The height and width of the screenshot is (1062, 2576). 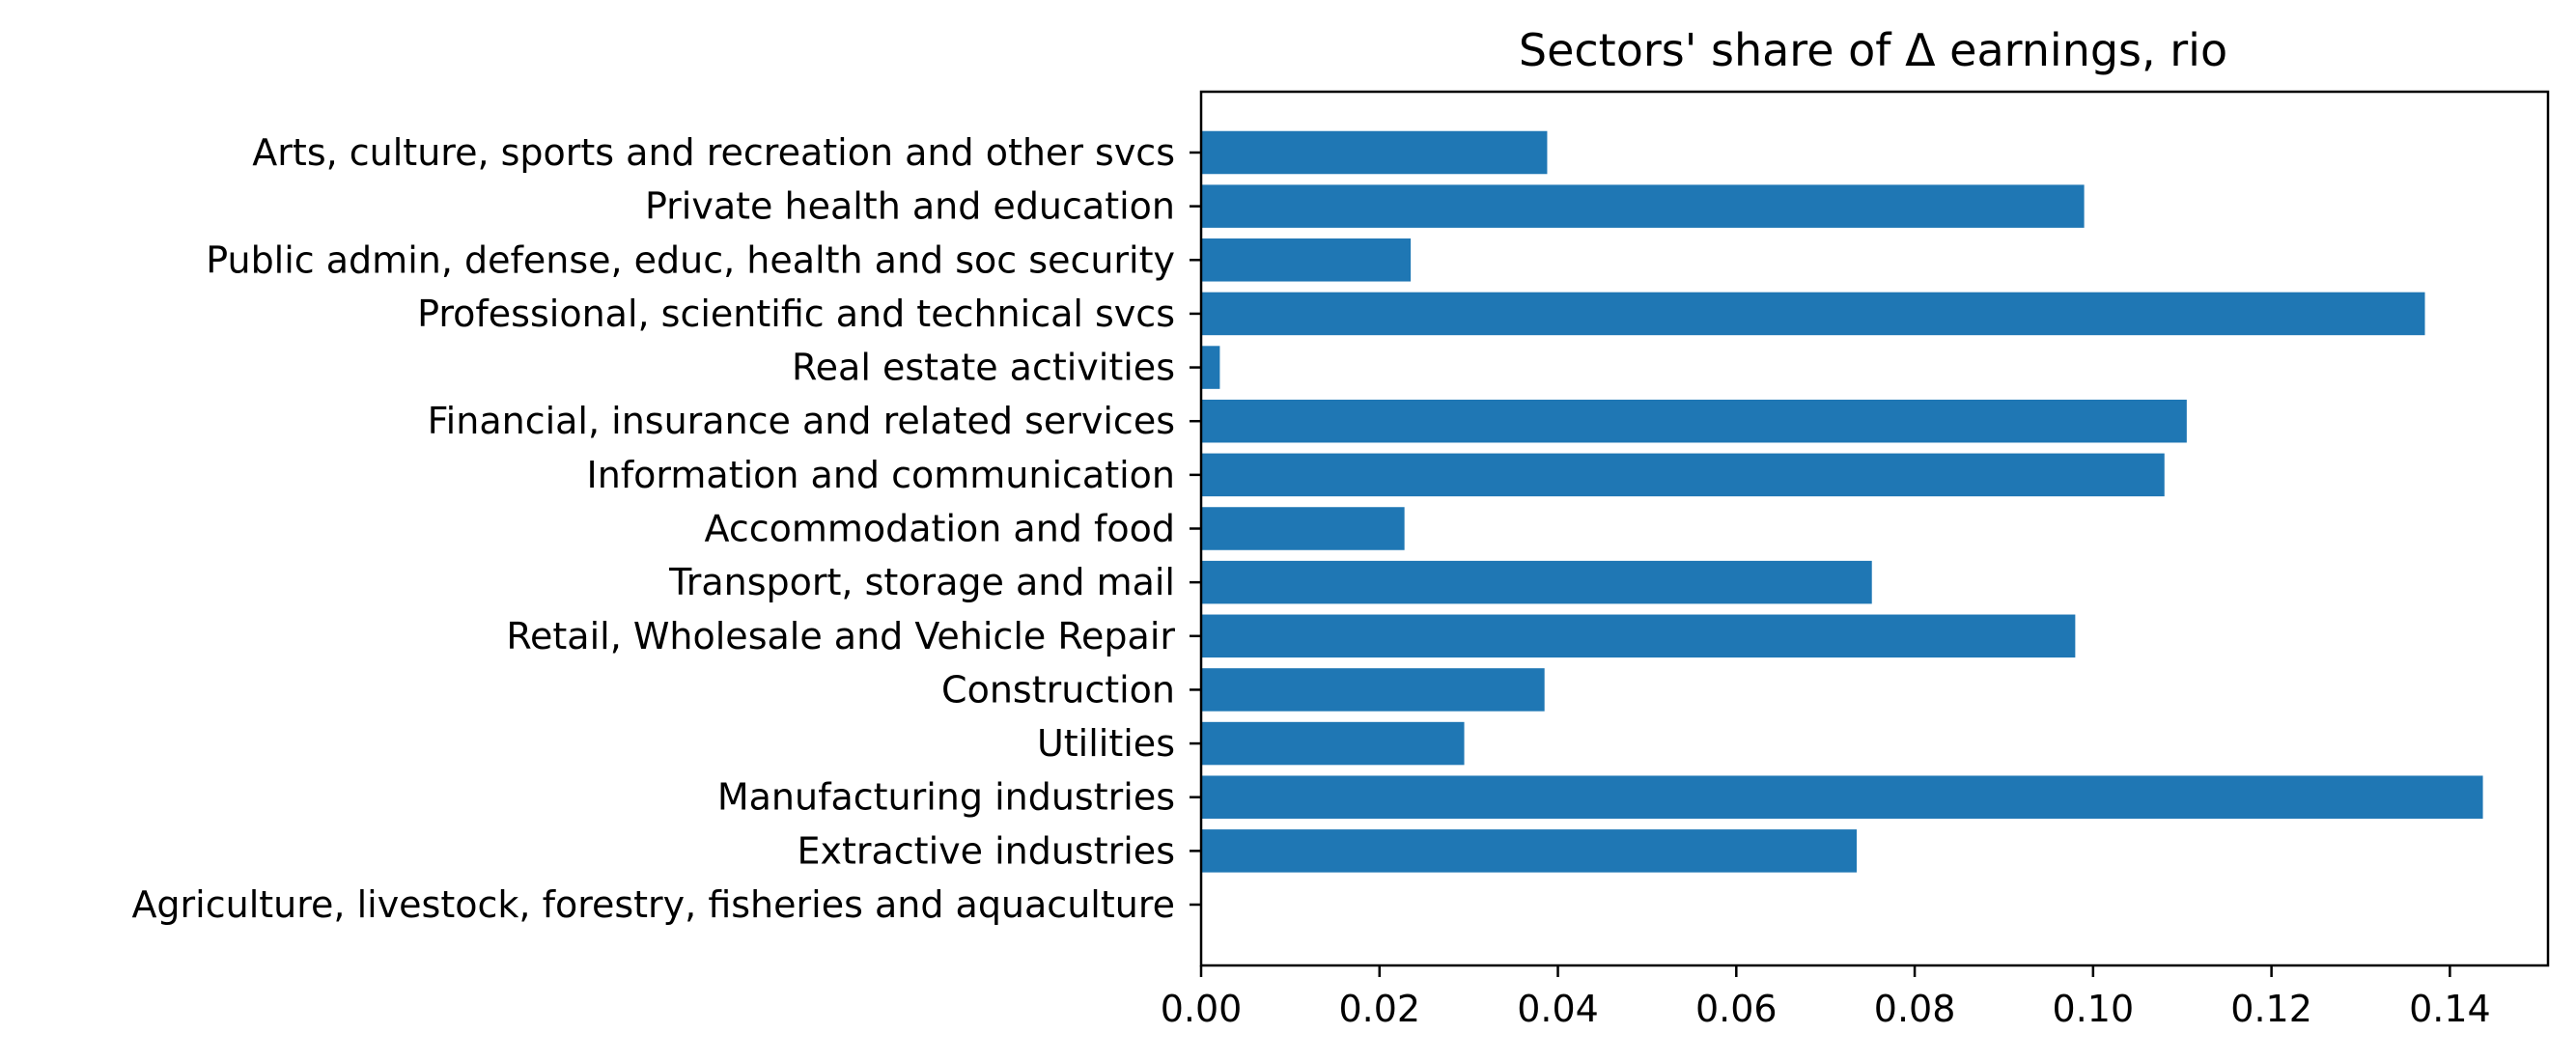 I want to click on x-tick-label: 0.00, so click(x=1202, y=1009).